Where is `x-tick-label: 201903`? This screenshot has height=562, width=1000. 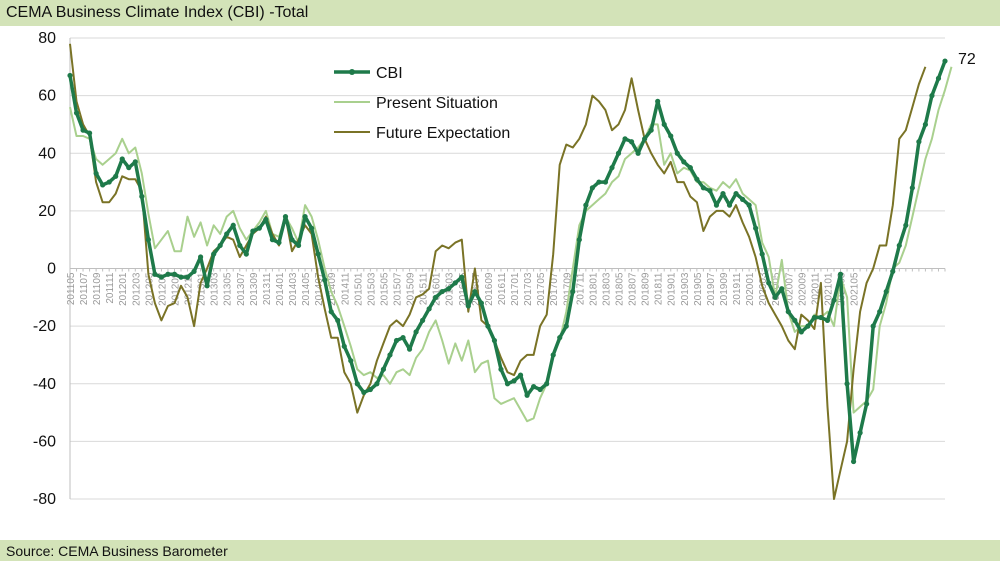 x-tick-label: 201903 is located at coordinates (685, 289).